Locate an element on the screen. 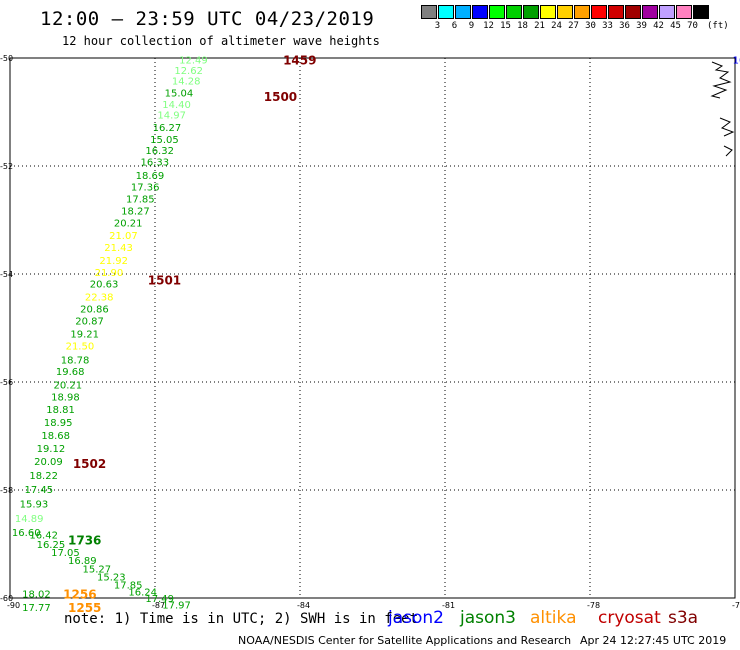 The width and height of the screenshot is (740, 650). wave-height-label: 21.90 is located at coordinates (109, 273).